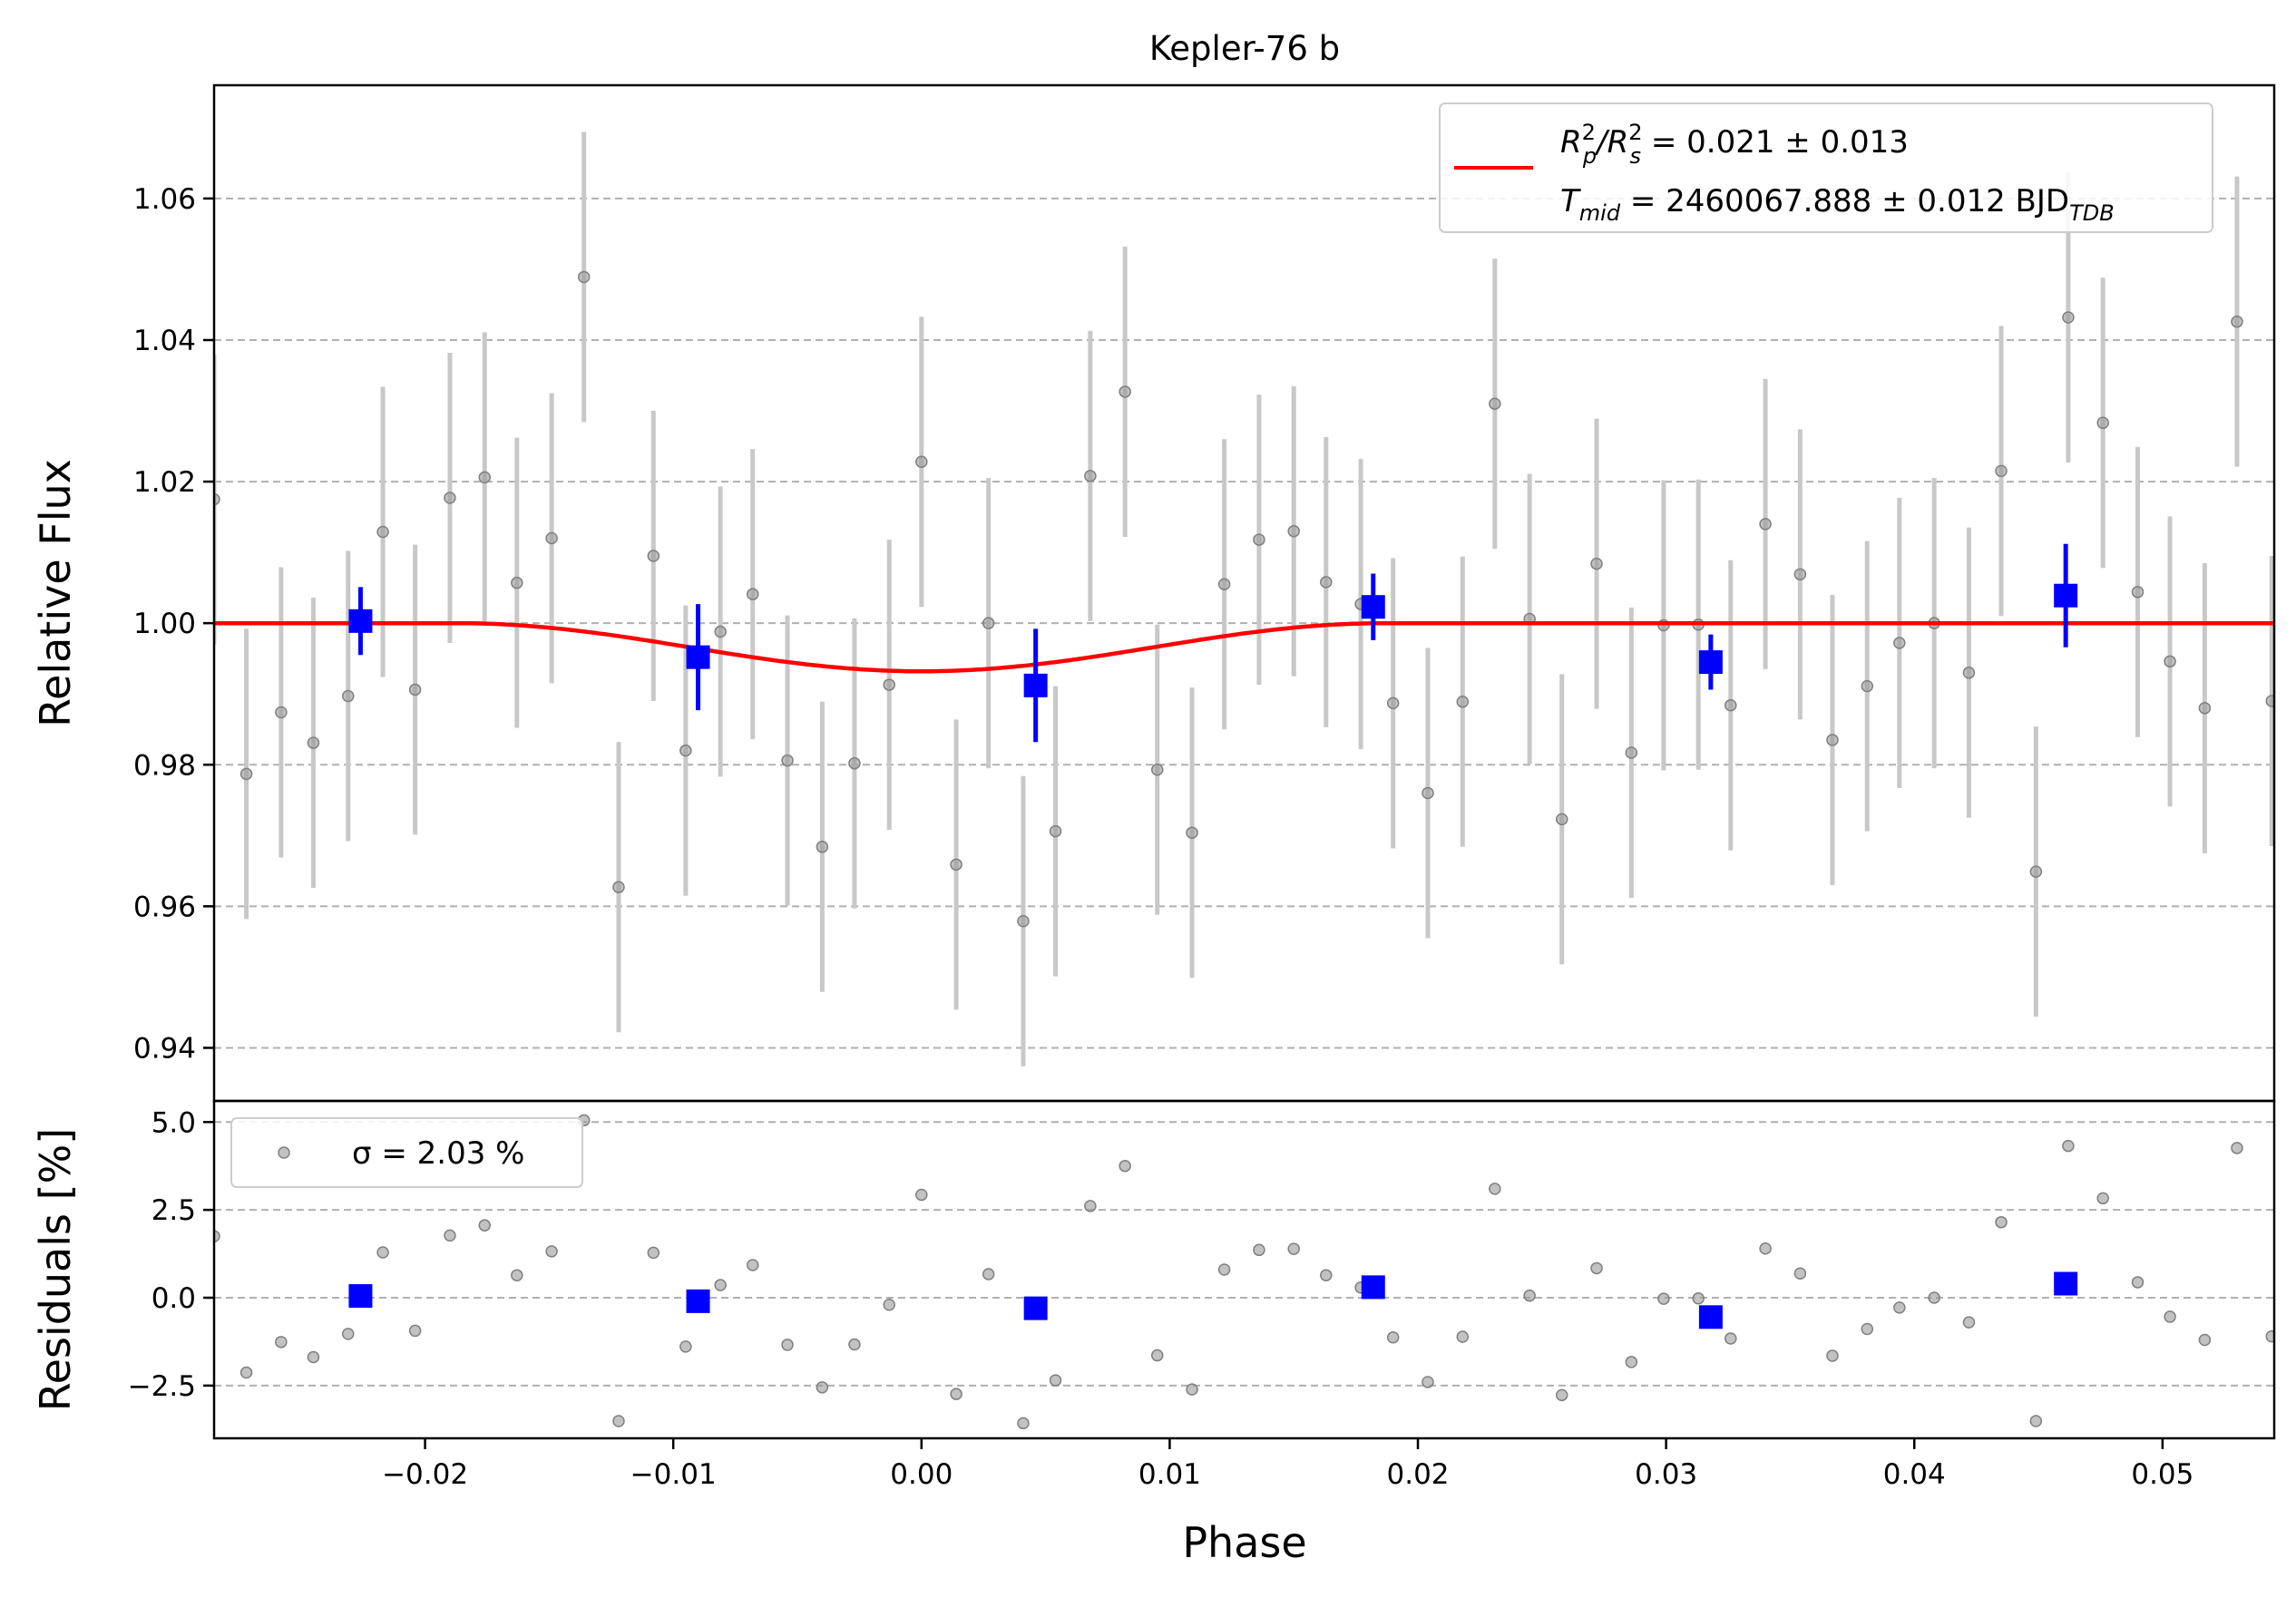 This screenshot has height=1597, width=2296. What do you see at coordinates (164, 907) in the screenshot?
I see `flux-ytick-label: 0.96` at bounding box center [164, 907].